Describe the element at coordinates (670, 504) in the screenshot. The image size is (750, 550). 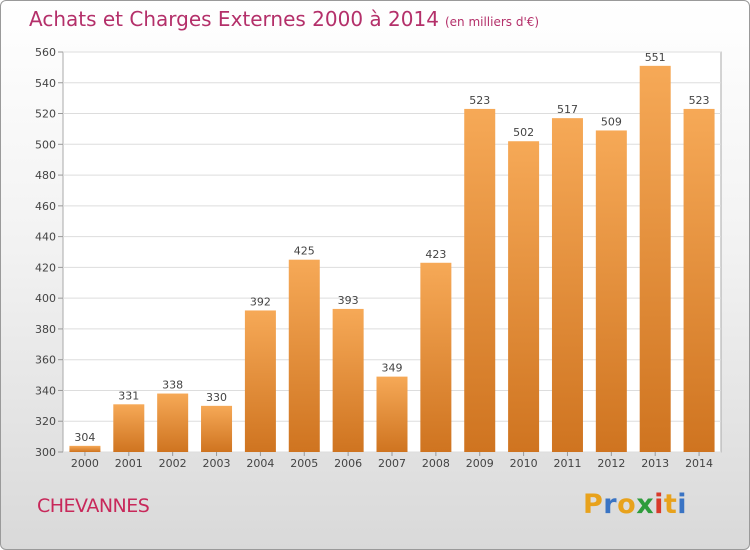
I see `logo-letter: t` at that location.